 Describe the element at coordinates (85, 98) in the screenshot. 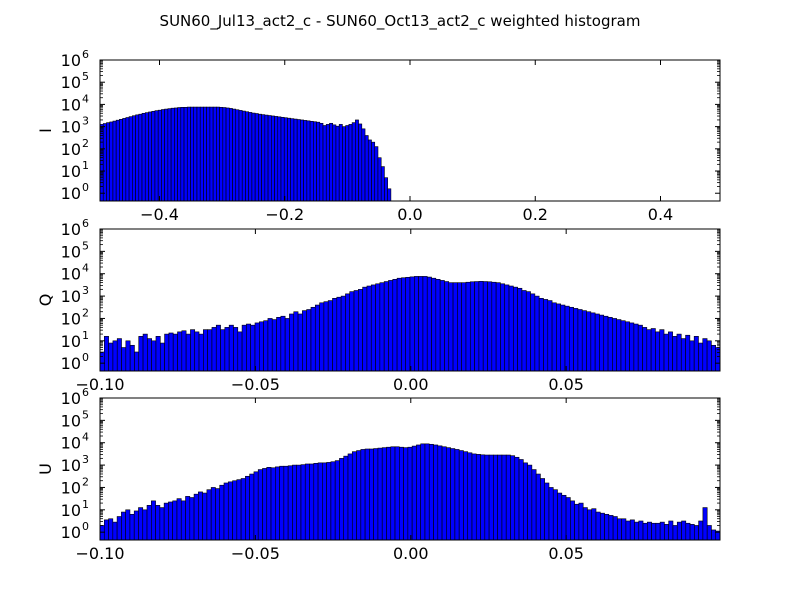

I see `panel-i-ytick-exponent: 4` at that location.